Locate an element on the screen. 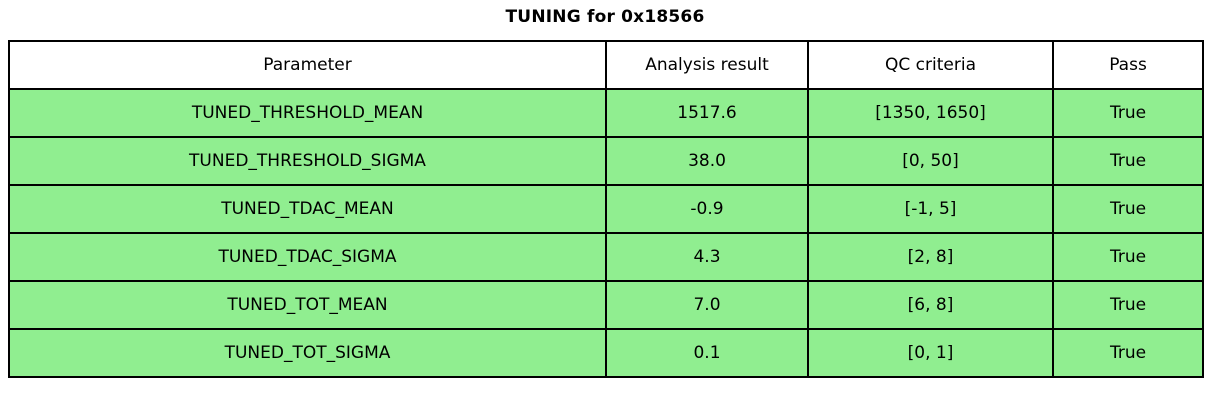 The height and width of the screenshot is (401, 1210). cell-parameter: TUNED_TOT_SIGMA is located at coordinates (307, 353).